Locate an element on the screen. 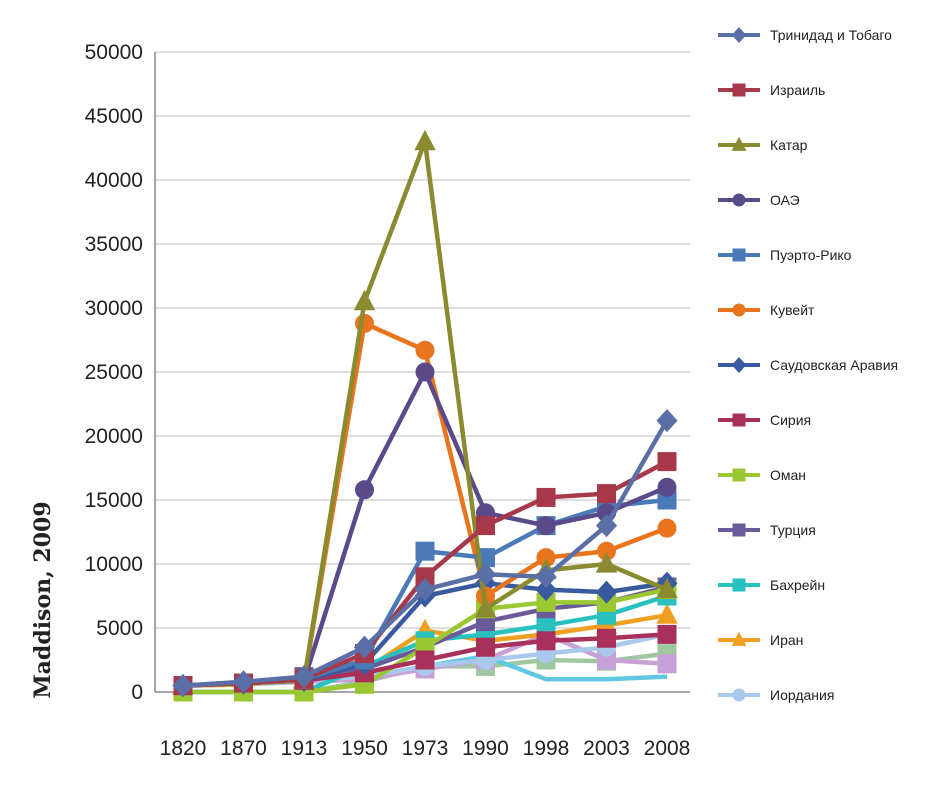  legend-item: Катар is located at coordinates (763, 144).